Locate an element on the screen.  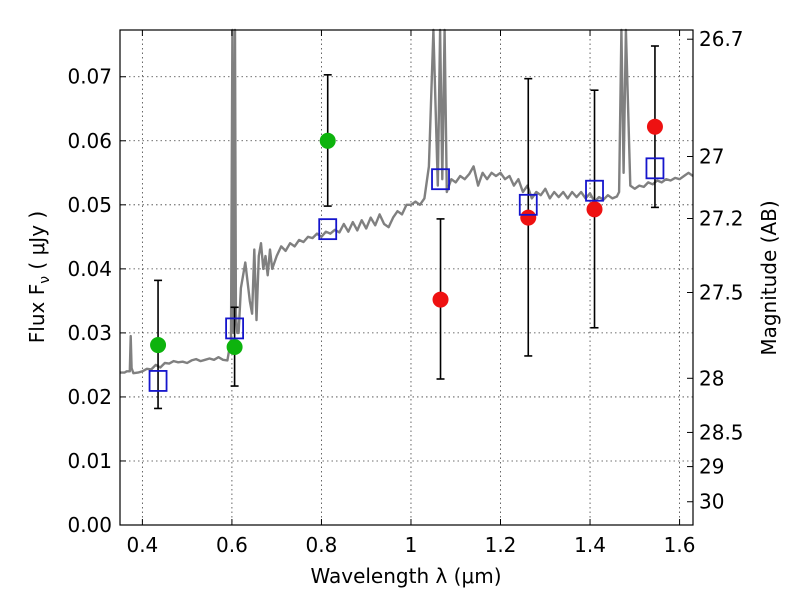
mag-tick-label: 26.7 is located at coordinates (721, 39).